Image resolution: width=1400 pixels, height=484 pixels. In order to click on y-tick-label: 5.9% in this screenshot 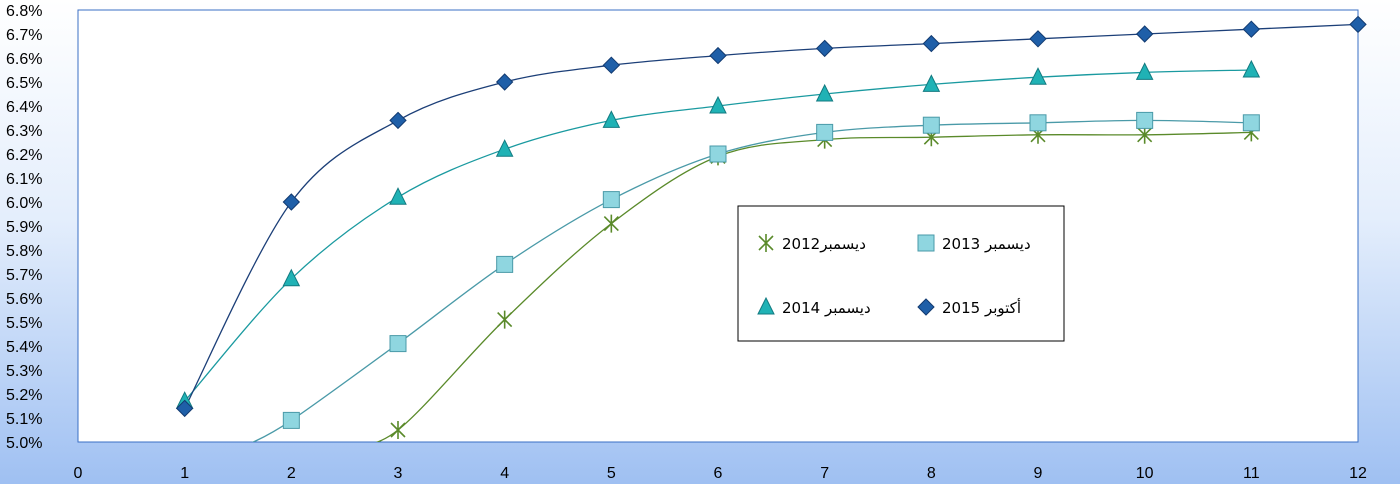, I will do `click(24, 227)`.